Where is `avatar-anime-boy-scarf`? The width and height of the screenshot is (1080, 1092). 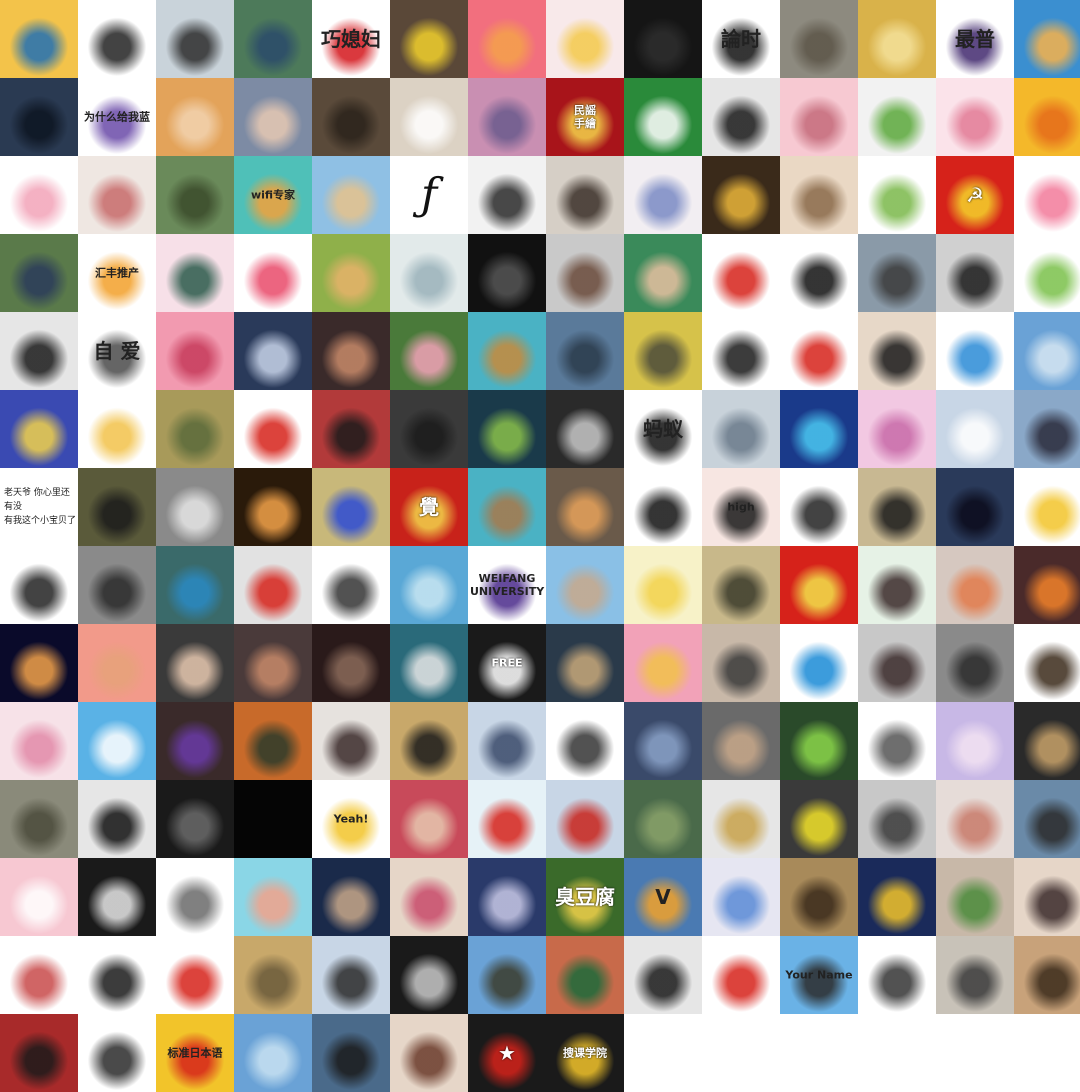
avatar-anime-boy-scarf is located at coordinates (507, 741).